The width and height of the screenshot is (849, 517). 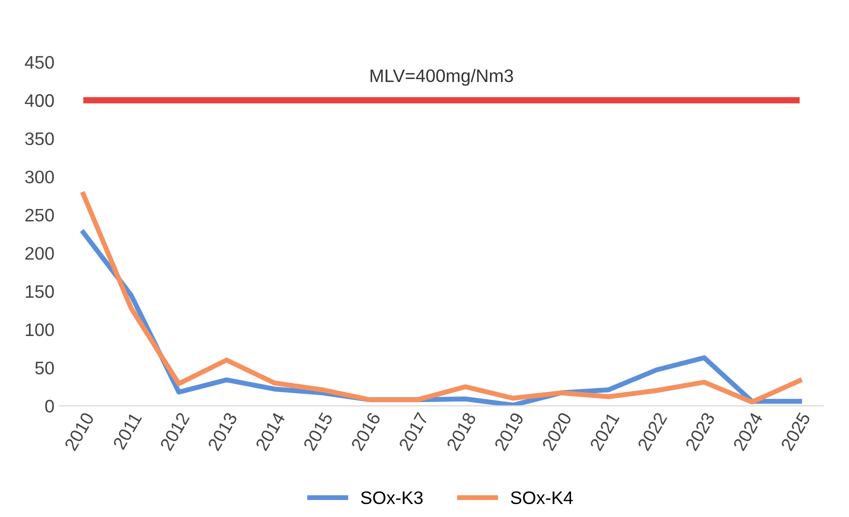 I want to click on y-tick-label: 400, so click(x=39, y=100).